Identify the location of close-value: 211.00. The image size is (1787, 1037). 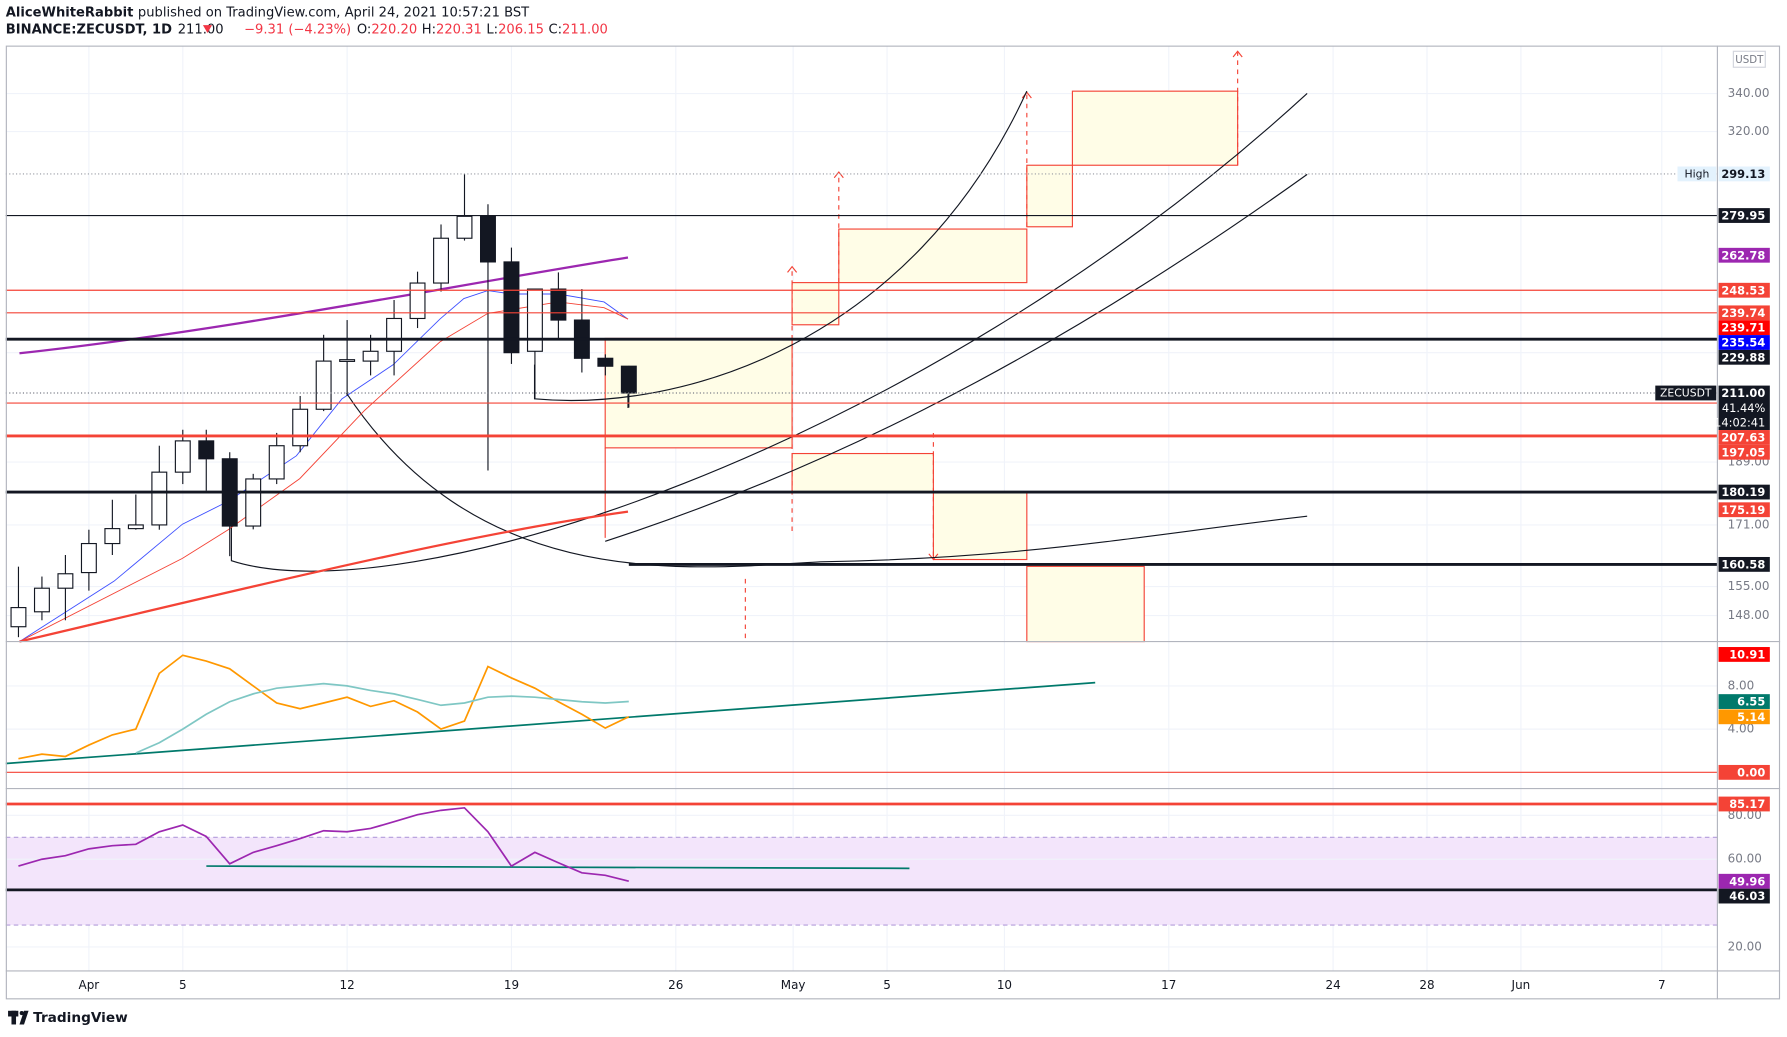
(585, 29).